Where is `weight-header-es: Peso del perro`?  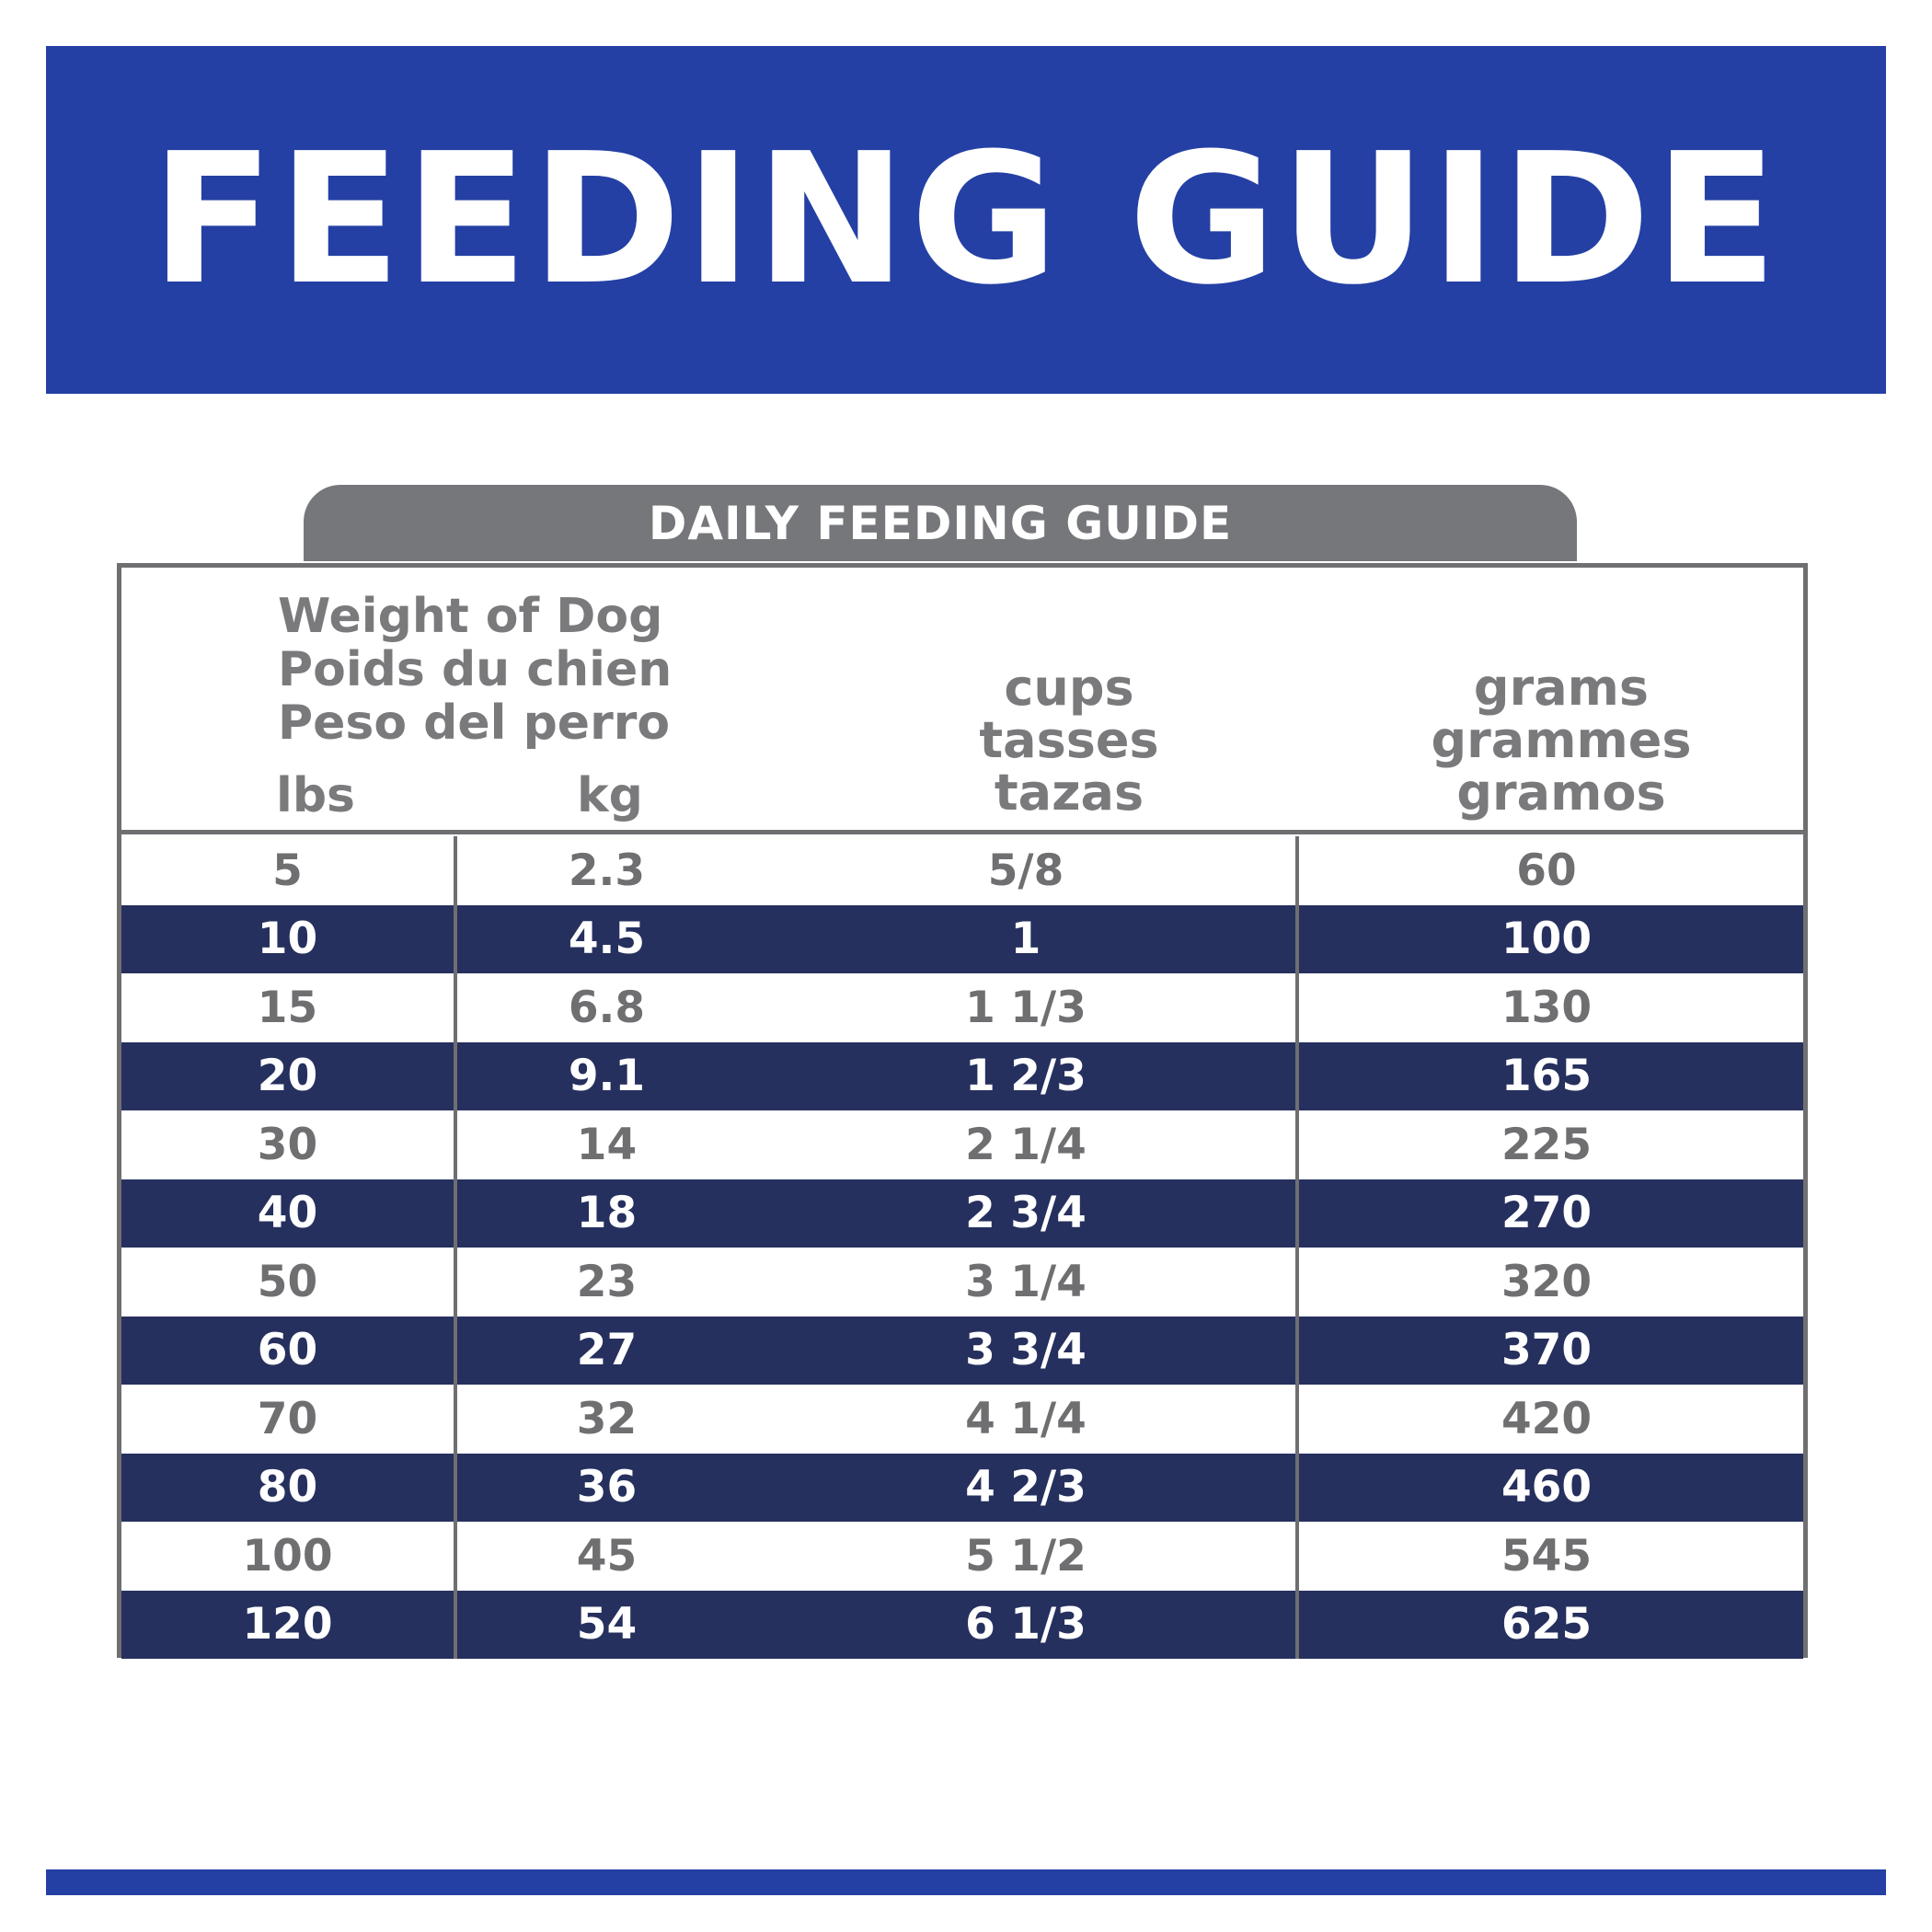
weight-header-es: Peso del perro is located at coordinates (474, 723).